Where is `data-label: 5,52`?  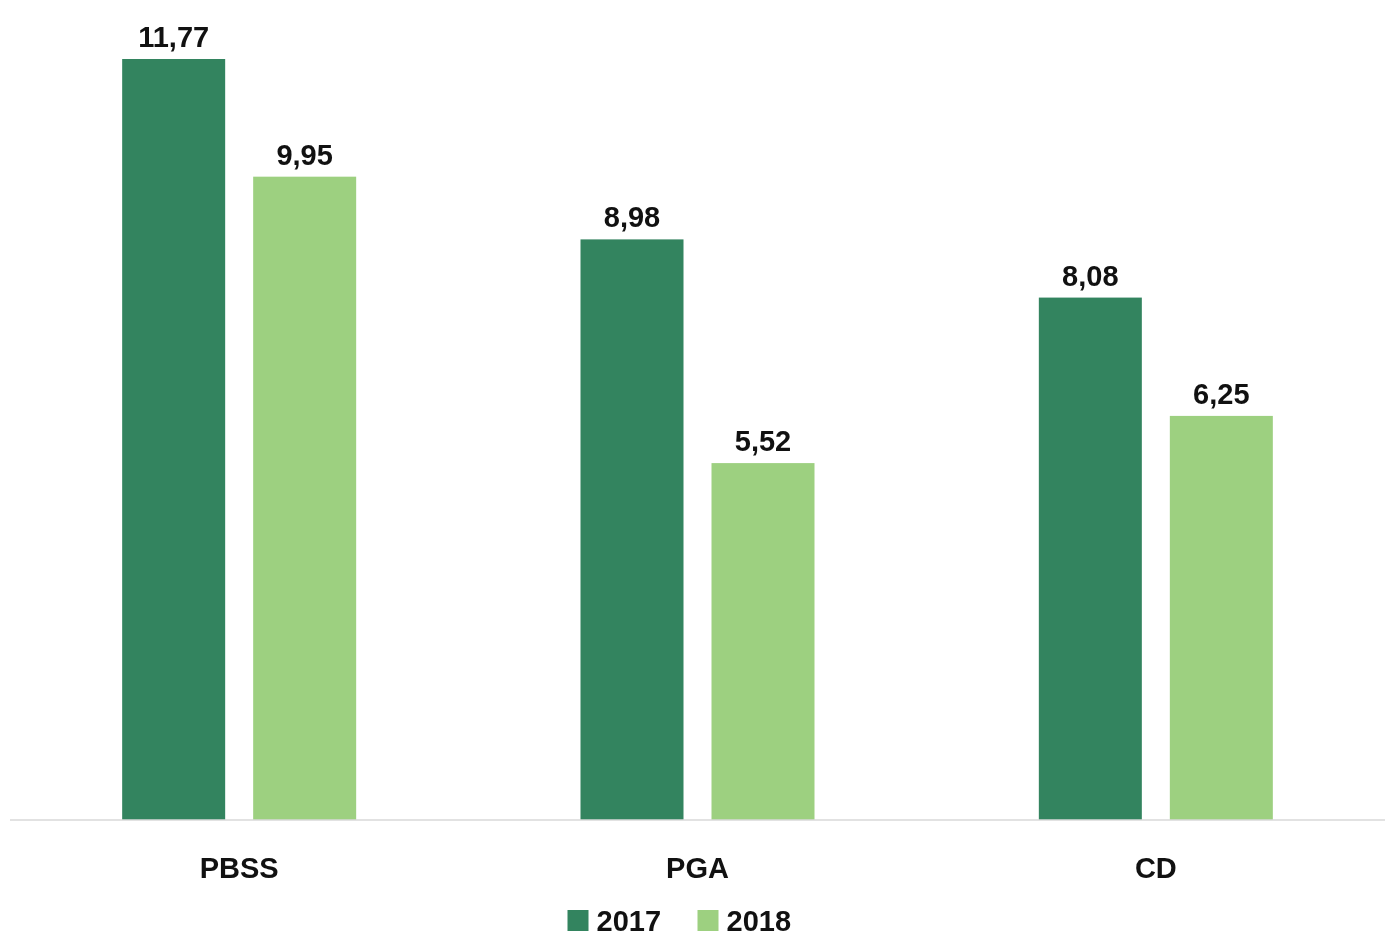
data-label: 5,52 is located at coordinates (763, 441).